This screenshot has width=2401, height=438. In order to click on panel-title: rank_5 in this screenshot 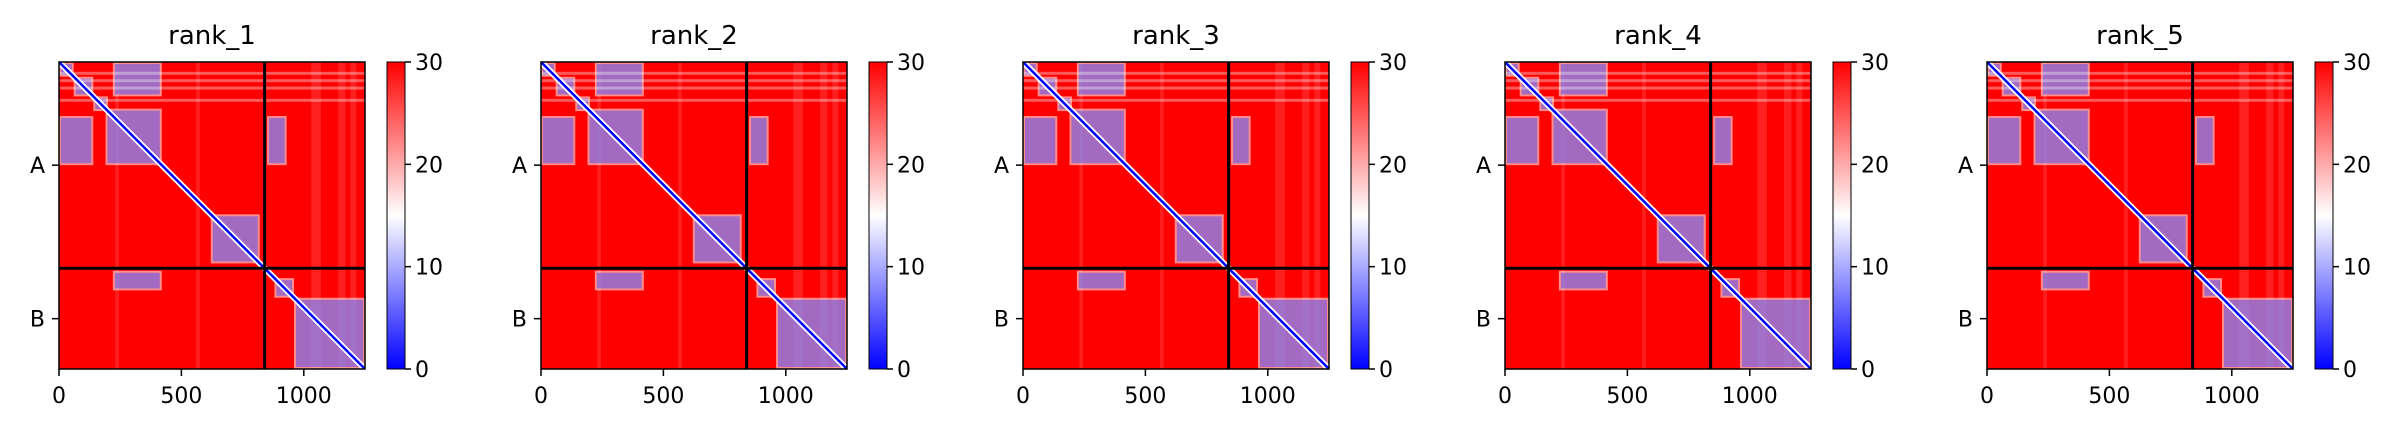, I will do `click(2140, 36)`.